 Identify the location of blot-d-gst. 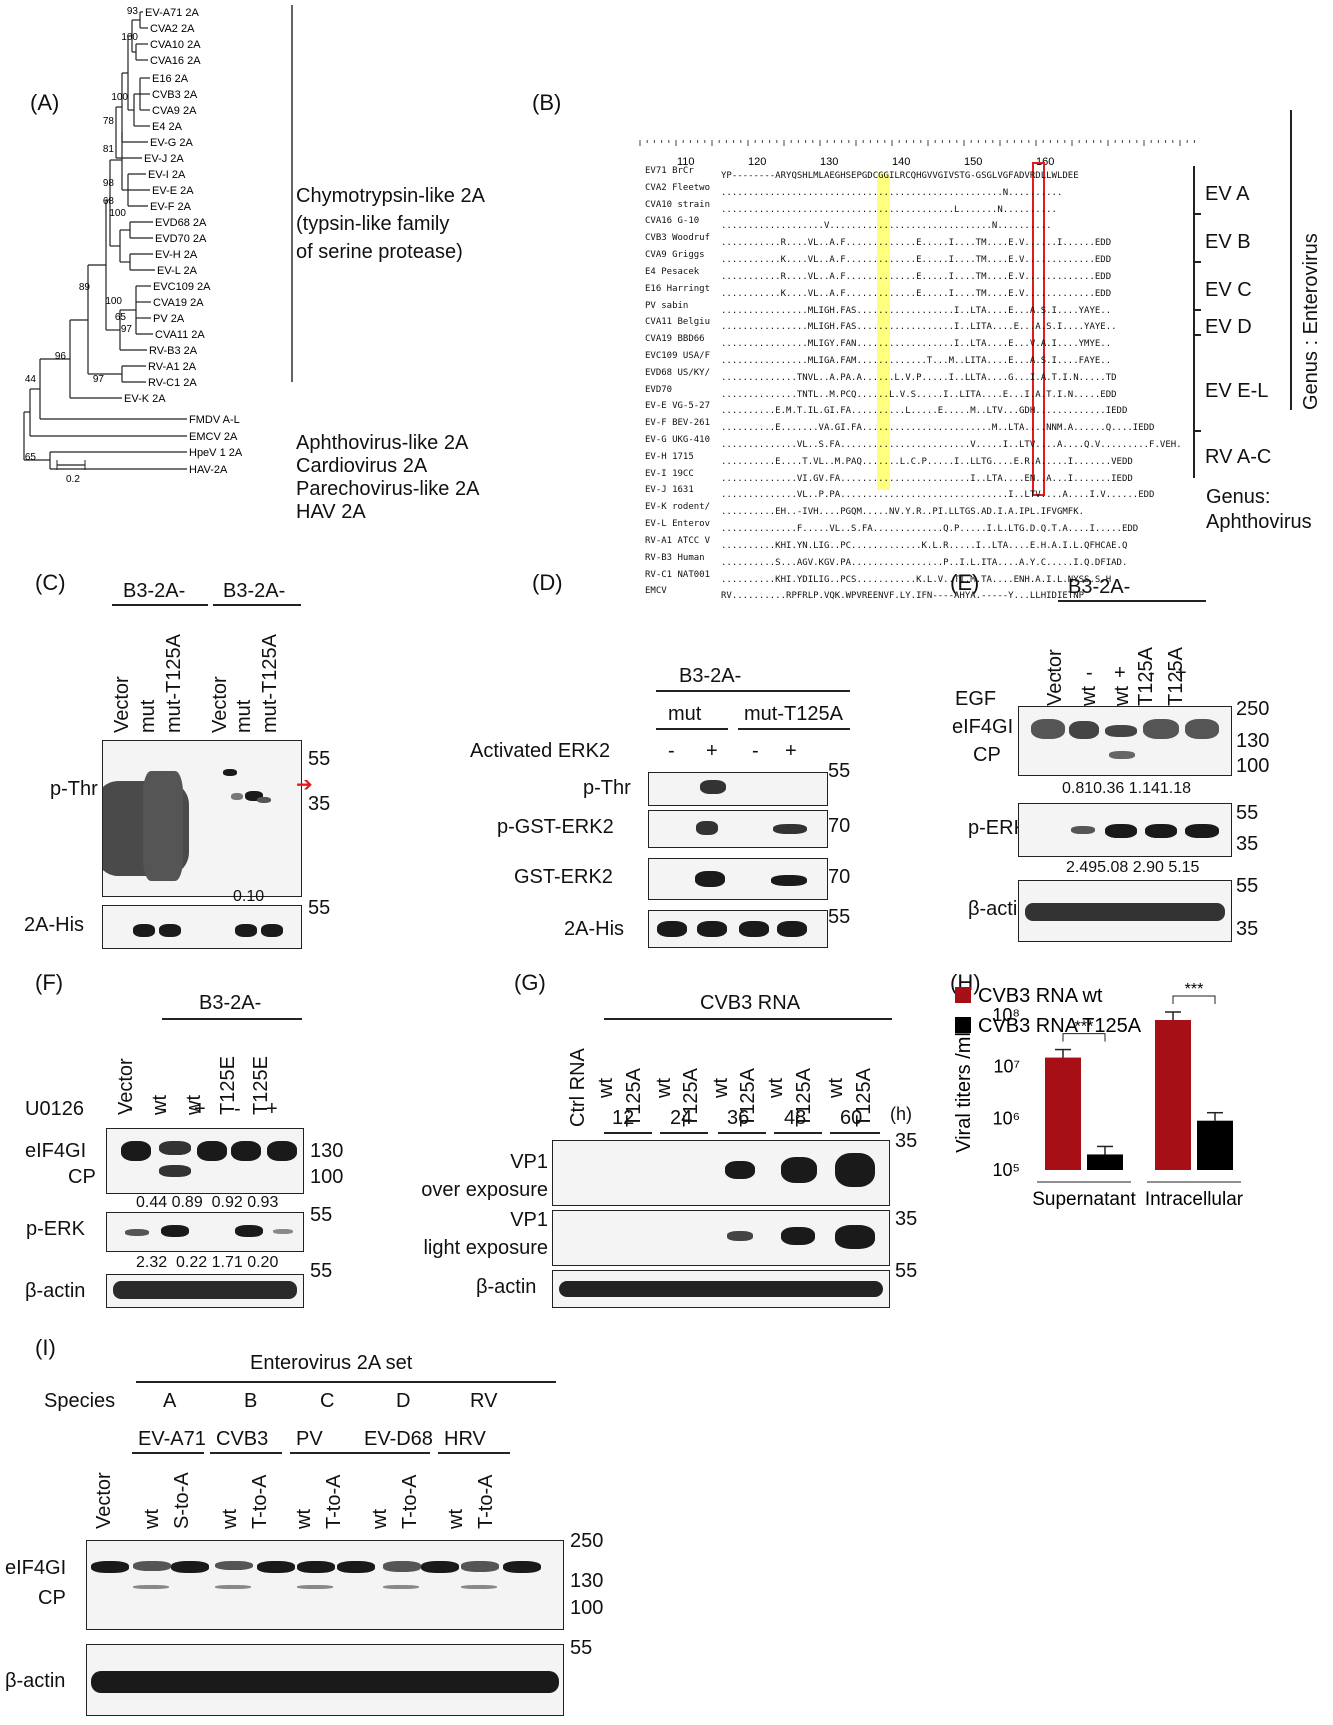
(738, 879).